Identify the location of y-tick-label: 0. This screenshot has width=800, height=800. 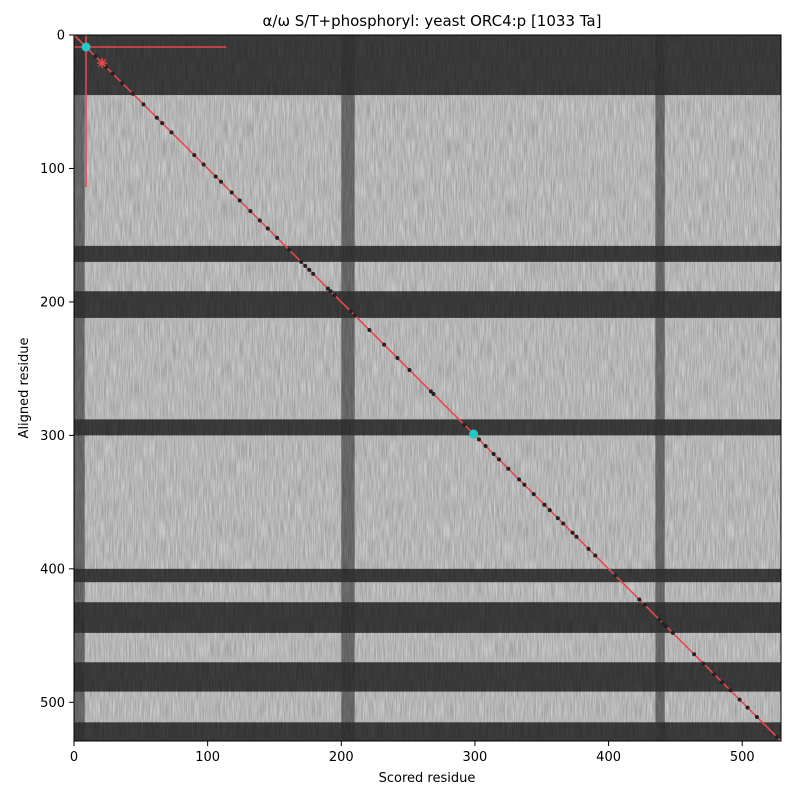
(61, 36).